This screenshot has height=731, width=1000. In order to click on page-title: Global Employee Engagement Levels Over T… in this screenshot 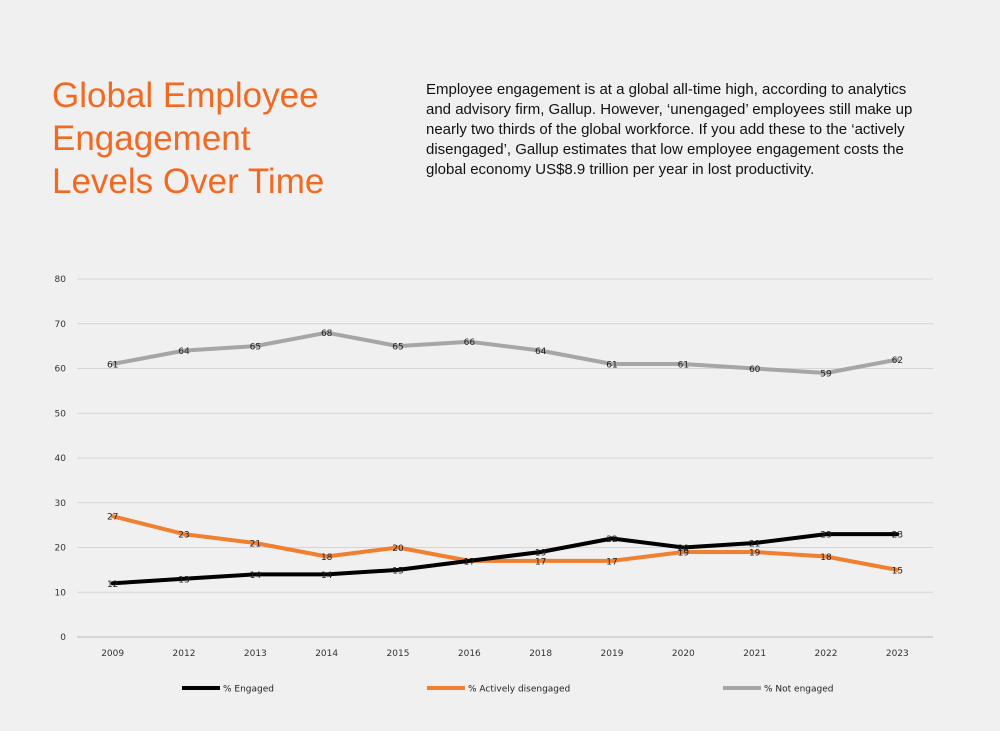, I will do `click(212, 138)`.